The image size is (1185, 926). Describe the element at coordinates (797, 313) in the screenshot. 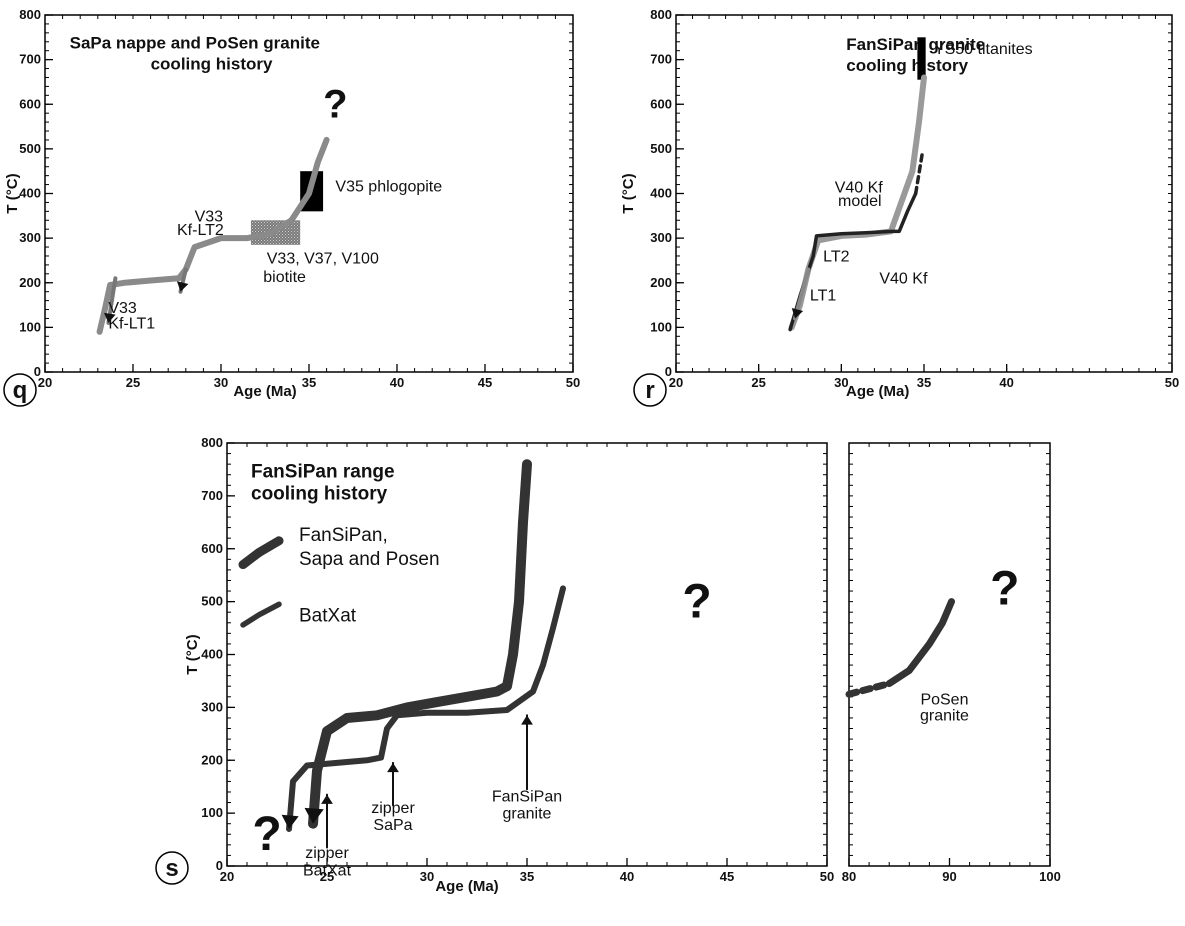

I see `r-cooling-arrow-head` at that location.